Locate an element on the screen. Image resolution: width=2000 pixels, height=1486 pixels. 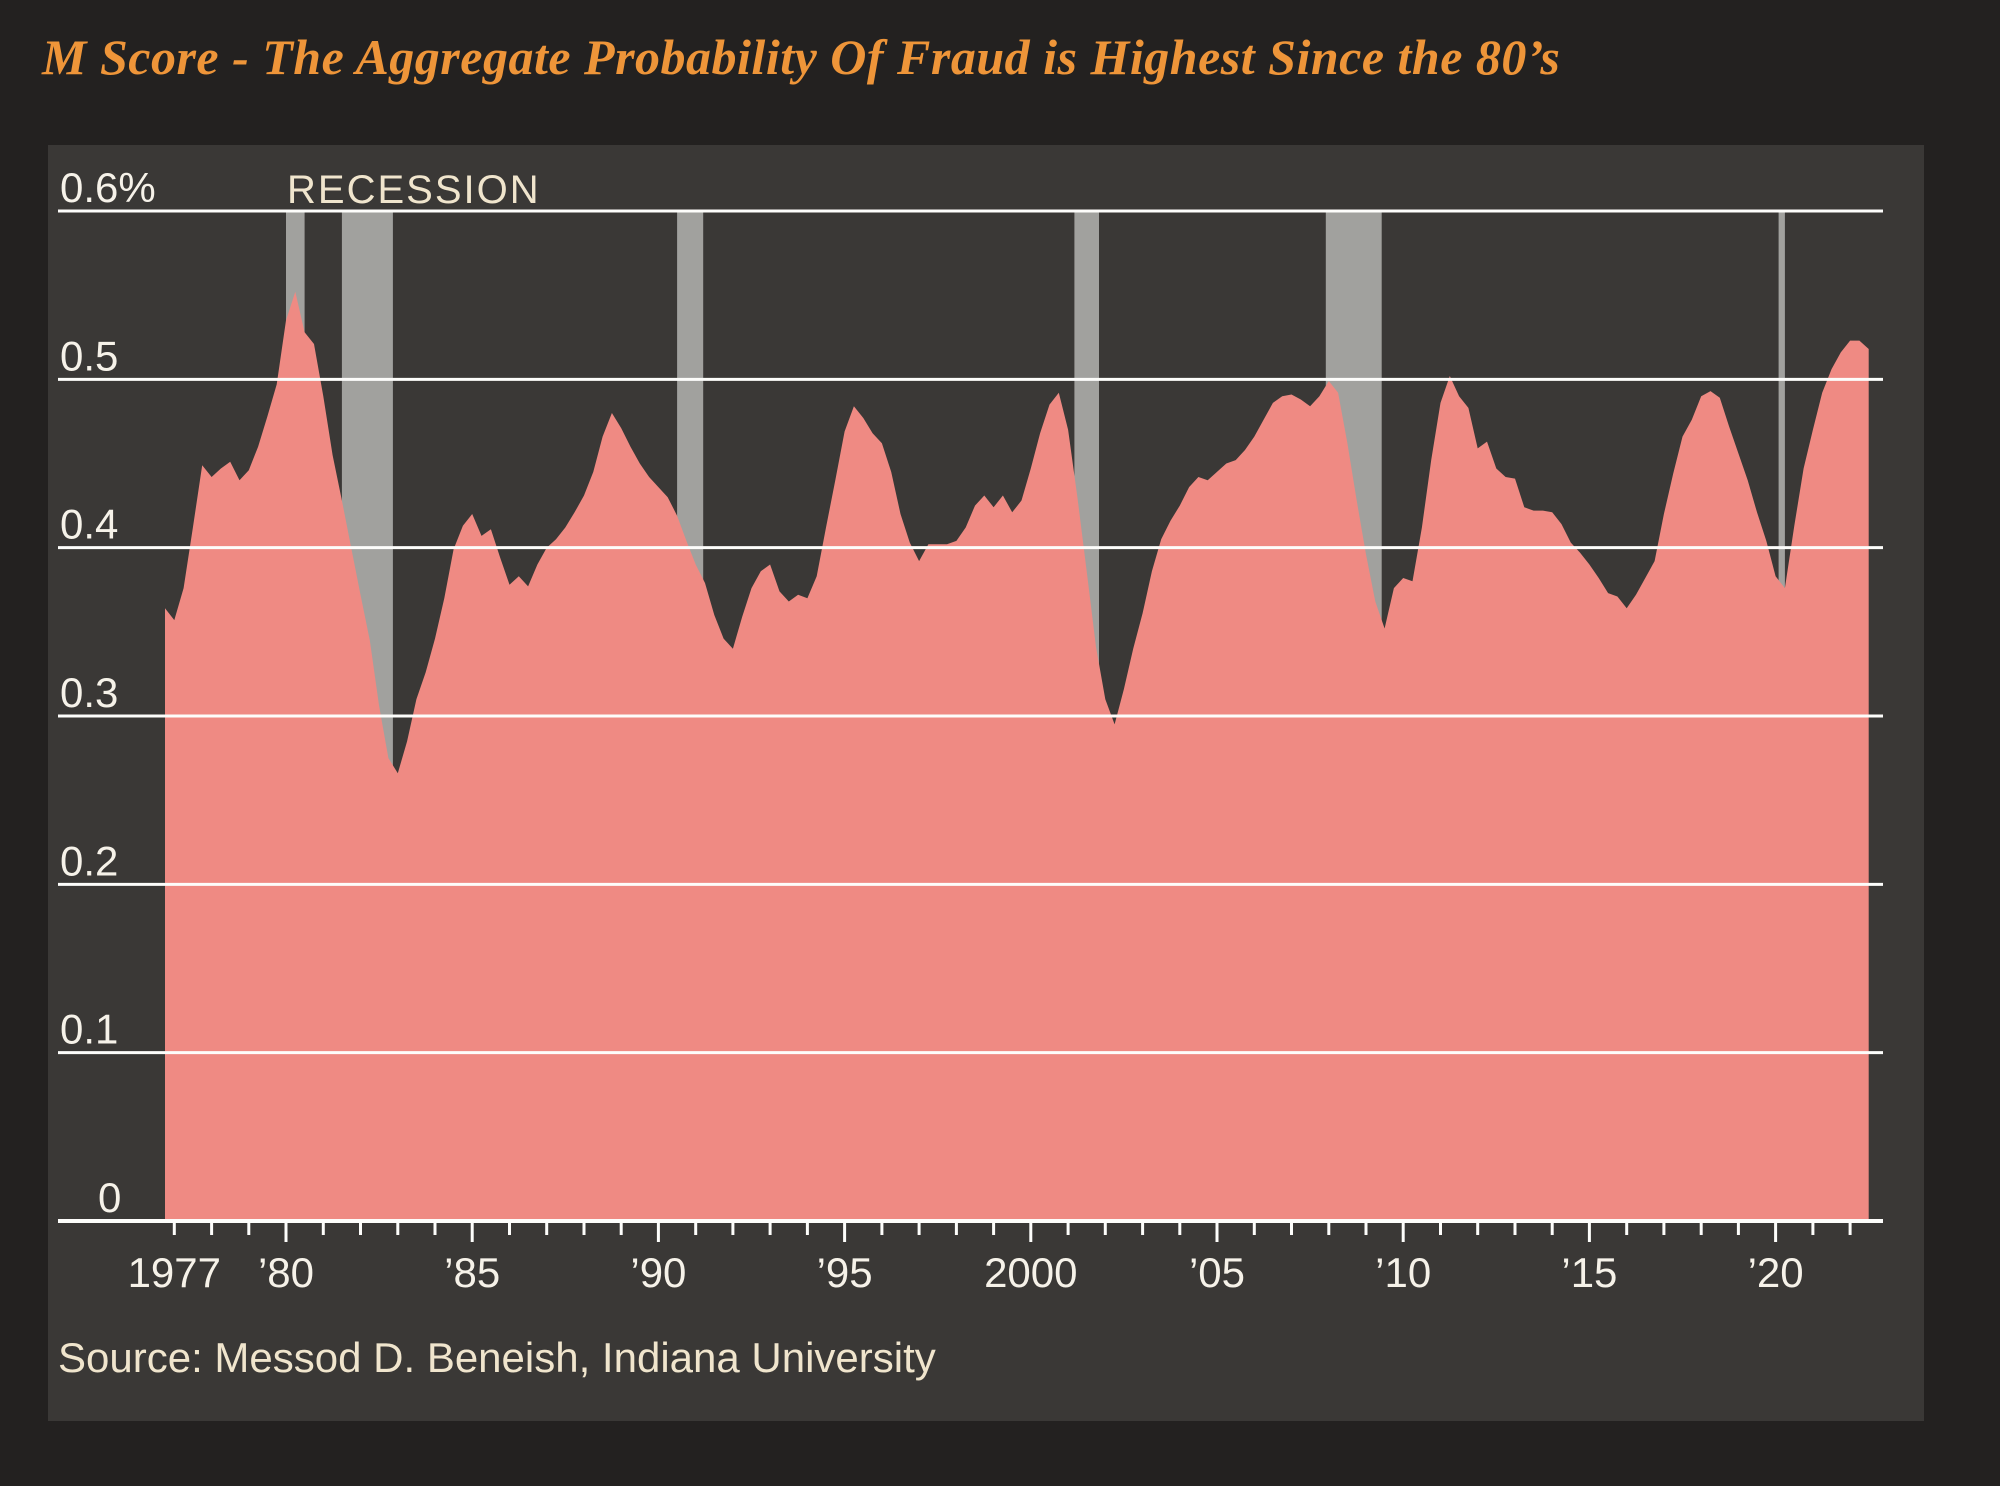
y-axis-label: 0.3 is located at coordinates (89, 692).